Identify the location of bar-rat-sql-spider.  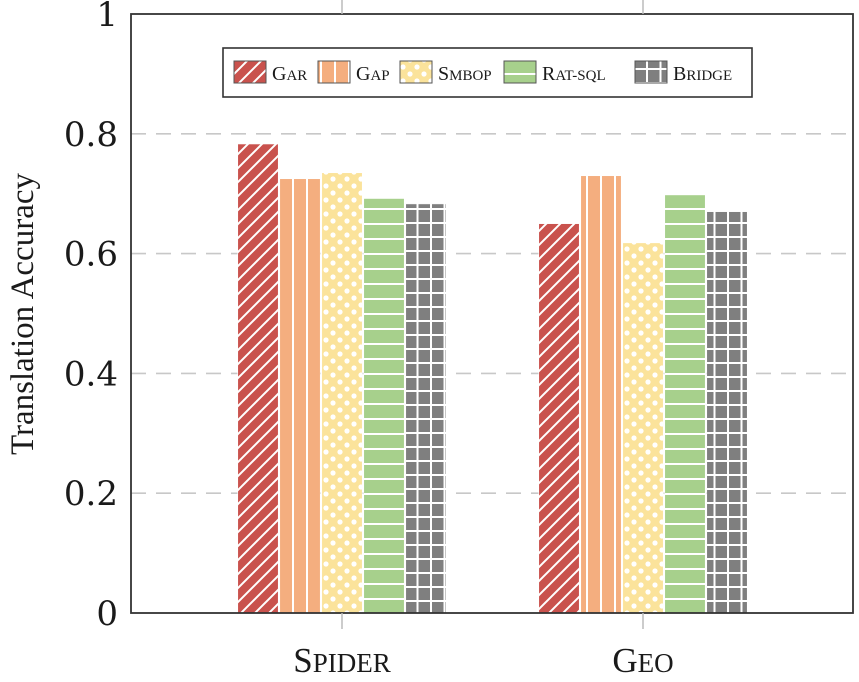
(384, 406).